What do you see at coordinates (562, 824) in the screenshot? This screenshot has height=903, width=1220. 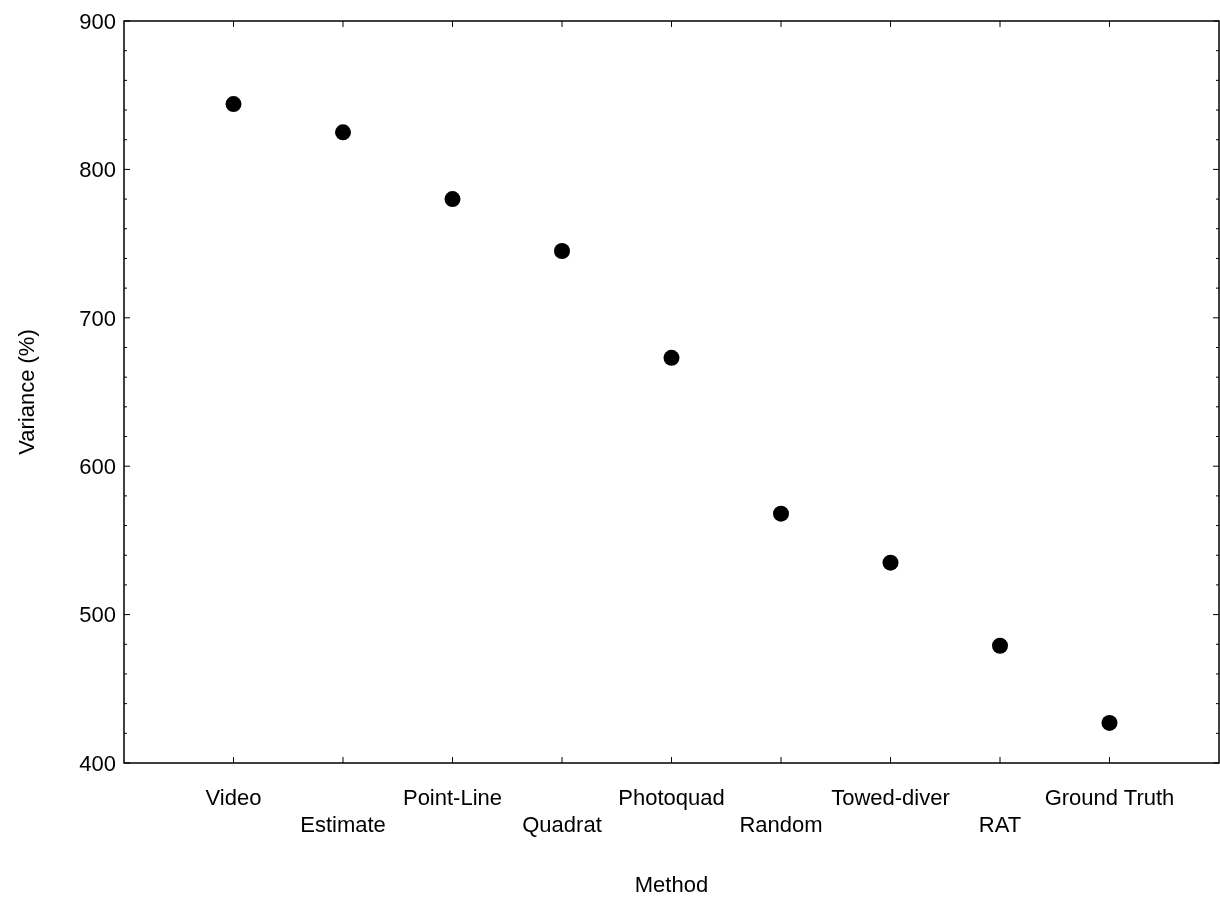 I see `x-tick-label: Quadrat` at bounding box center [562, 824].